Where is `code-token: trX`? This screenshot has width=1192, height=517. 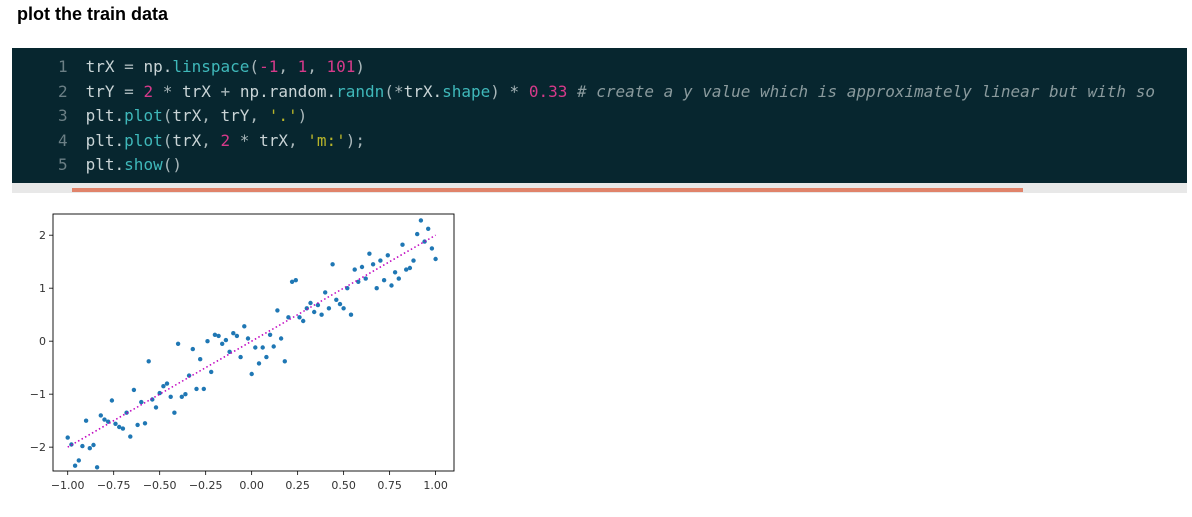
code-token: trX is located at coordinates (273, 140).